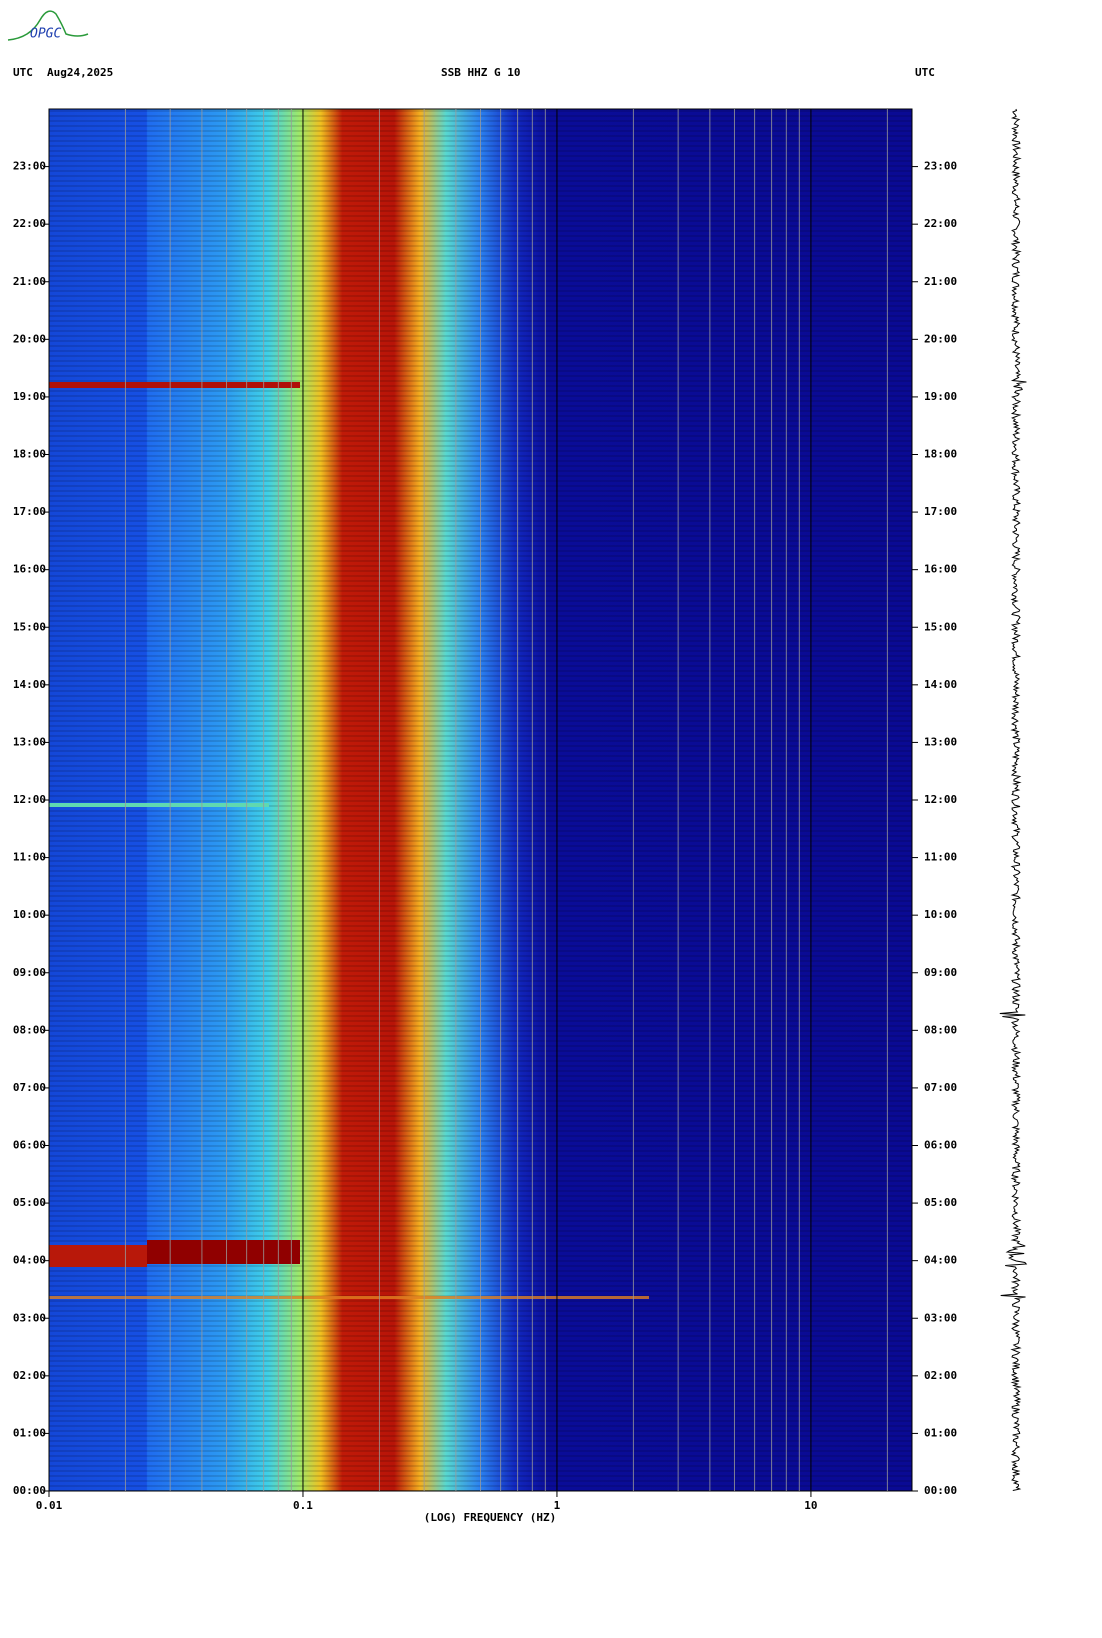 Image resolution: width=1102 pixels, height=1638 pixels. What do you see at coordinates (480, 72) in the screenshot?
I see `chart-title: SSB HHZ G 10` at bounding box center [480, 72].